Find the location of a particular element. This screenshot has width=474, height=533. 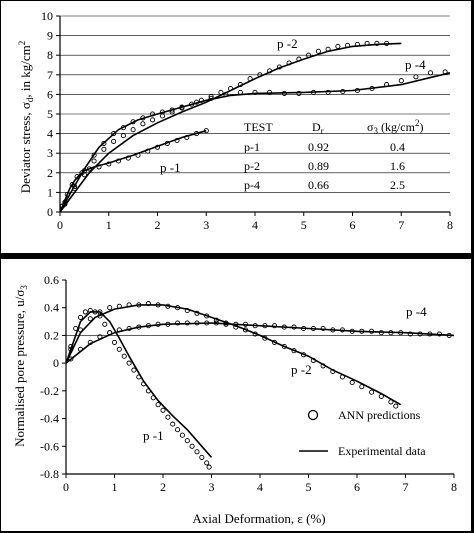

y-tick-label: -0.2 is located at coordinates (49, 391).